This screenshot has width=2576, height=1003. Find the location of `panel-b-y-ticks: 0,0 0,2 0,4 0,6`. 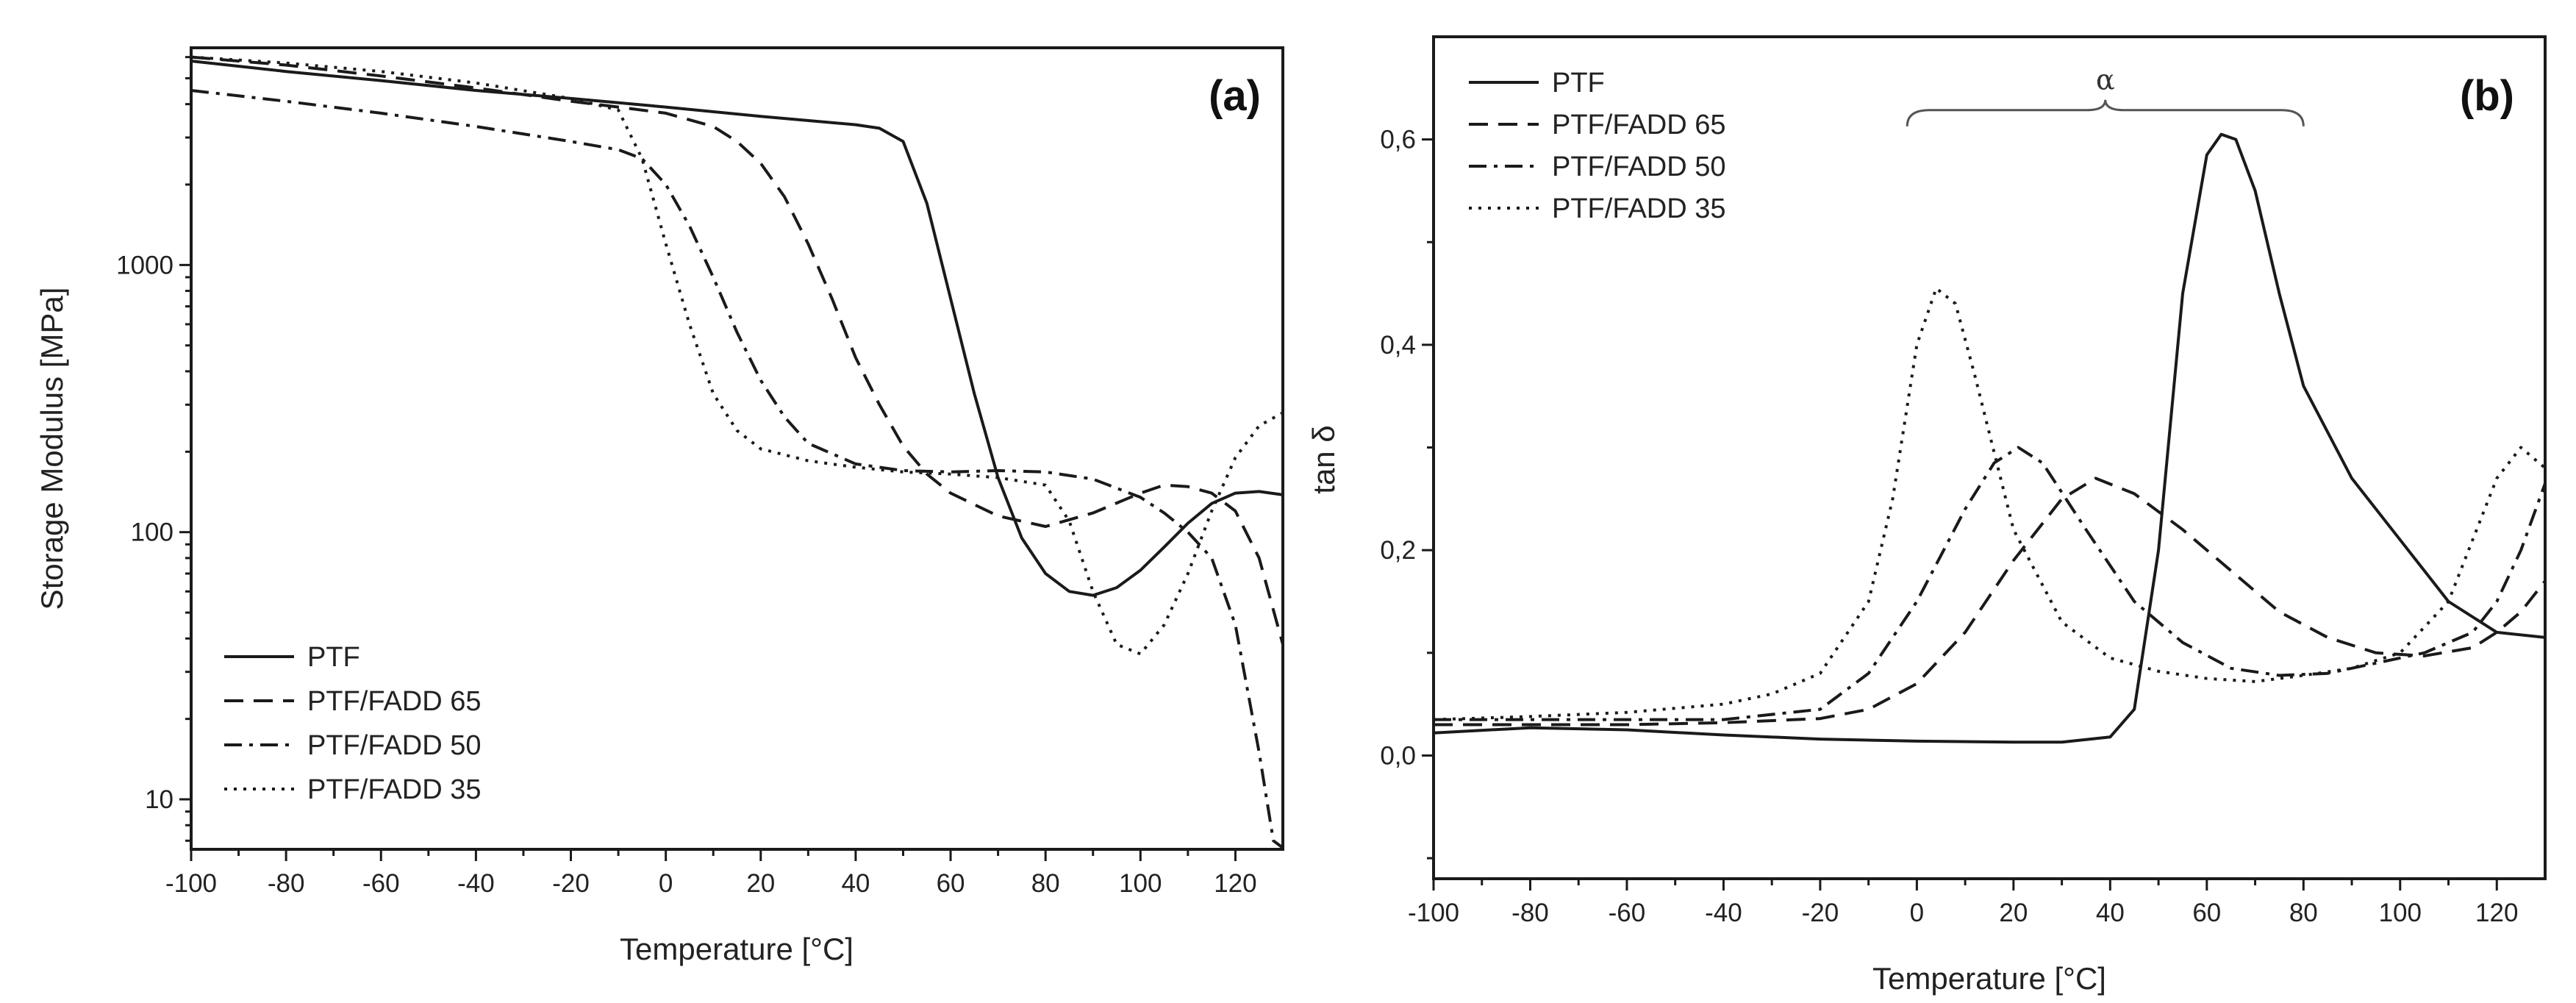

panel-b-y-ticks: 0,0 0,2 0,4 0,6 is located at coordinates (1407, 493).